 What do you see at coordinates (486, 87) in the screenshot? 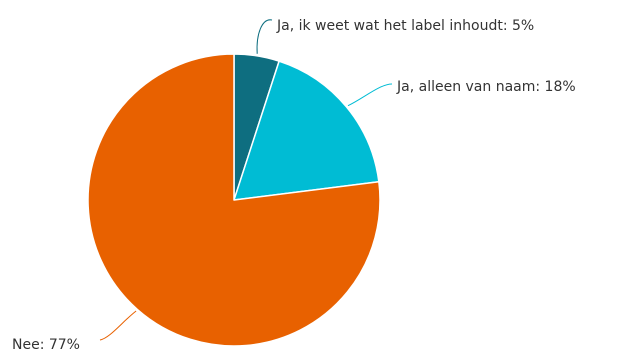
I see `slice-label-1: Ja, alleen van naam: 18%` at bounding box center [486, 87].